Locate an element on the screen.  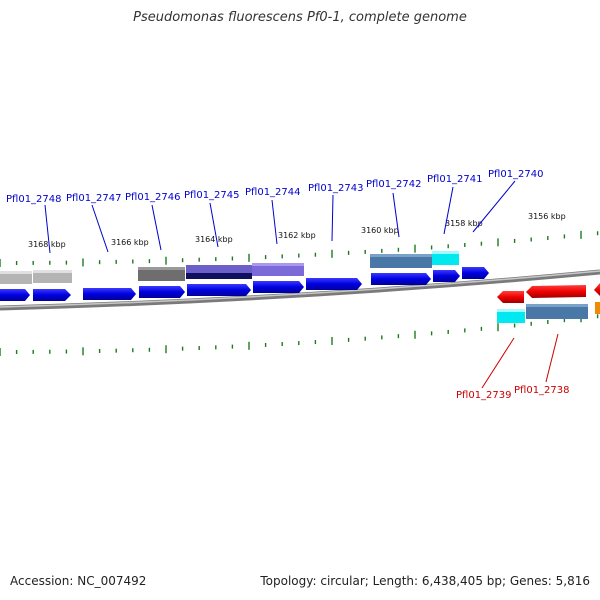
gene-label: Pfl01_2745 is located at coordinates (212, 195).